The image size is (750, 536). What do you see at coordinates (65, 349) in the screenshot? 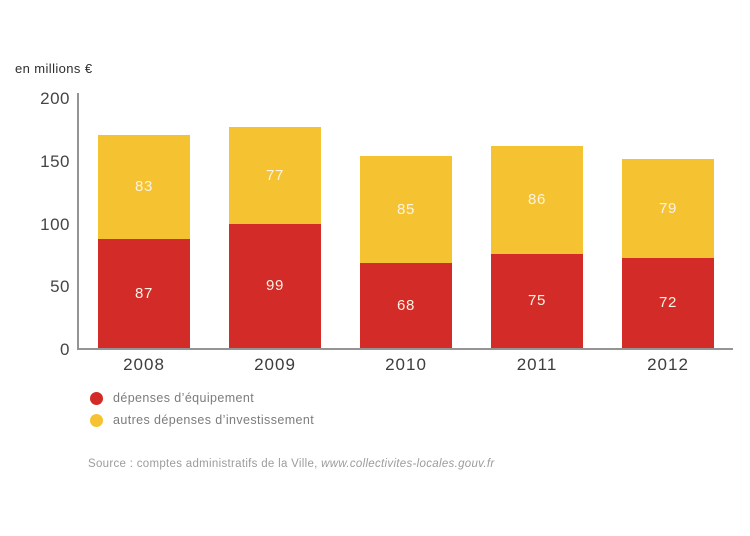
I see `y-axis-tick-label: 0` at bounding box center [65, 349].